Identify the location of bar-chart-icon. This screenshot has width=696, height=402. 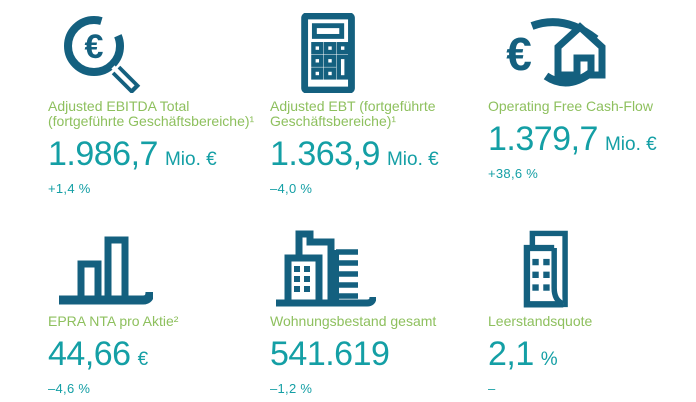
(106, 270).